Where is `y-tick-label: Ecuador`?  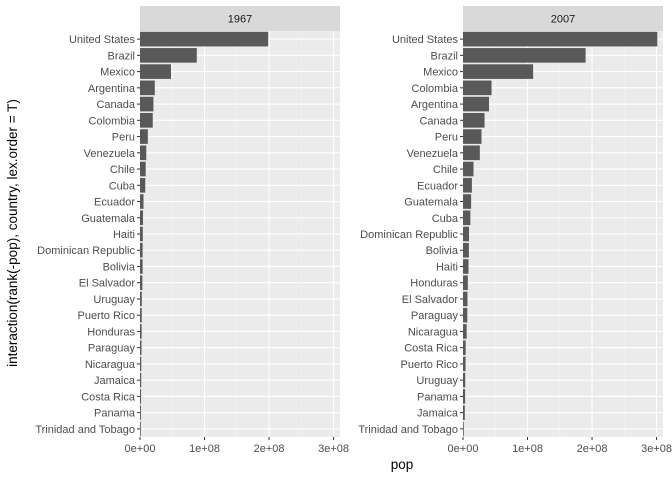
y-tick-label: Ecuador is located at coordinates (114, 203).